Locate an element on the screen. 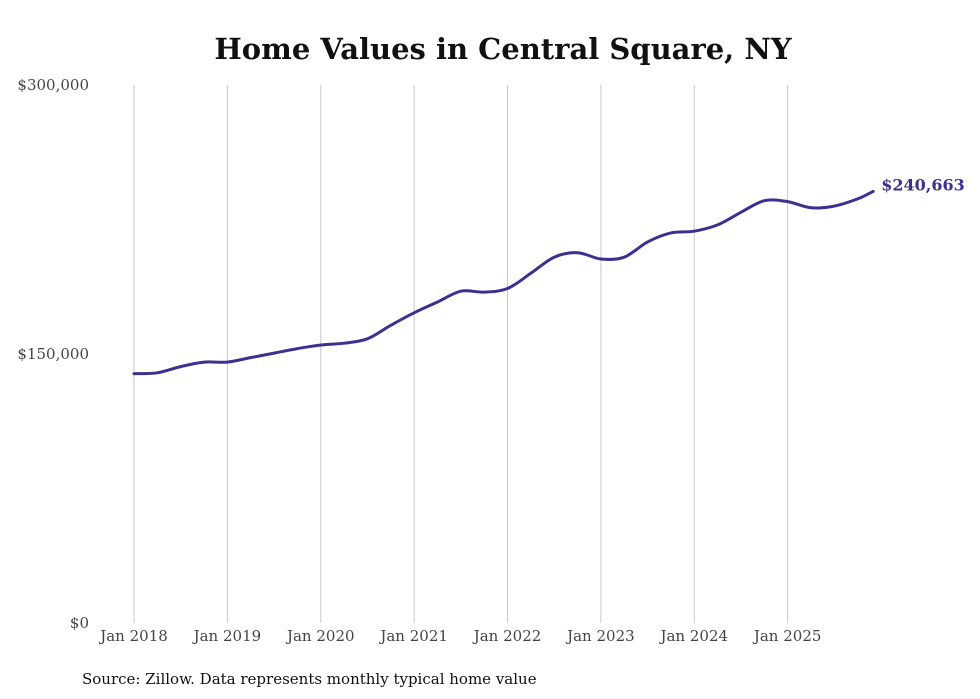  y-tick-label: $300,000 is located at coordinates (53, 85).